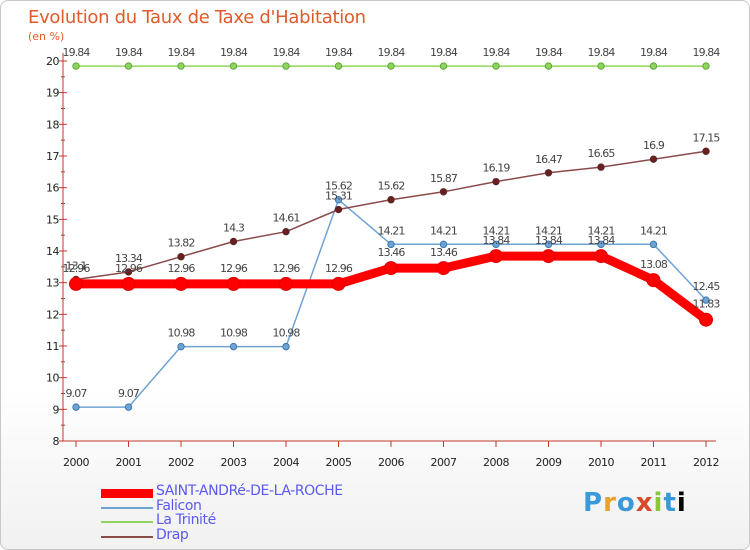 The image size is (750, 550). What do you see at coordinates (444, 178) in the screenshot?
I see `data-label: 15.87` at bounding box center [444, 178].